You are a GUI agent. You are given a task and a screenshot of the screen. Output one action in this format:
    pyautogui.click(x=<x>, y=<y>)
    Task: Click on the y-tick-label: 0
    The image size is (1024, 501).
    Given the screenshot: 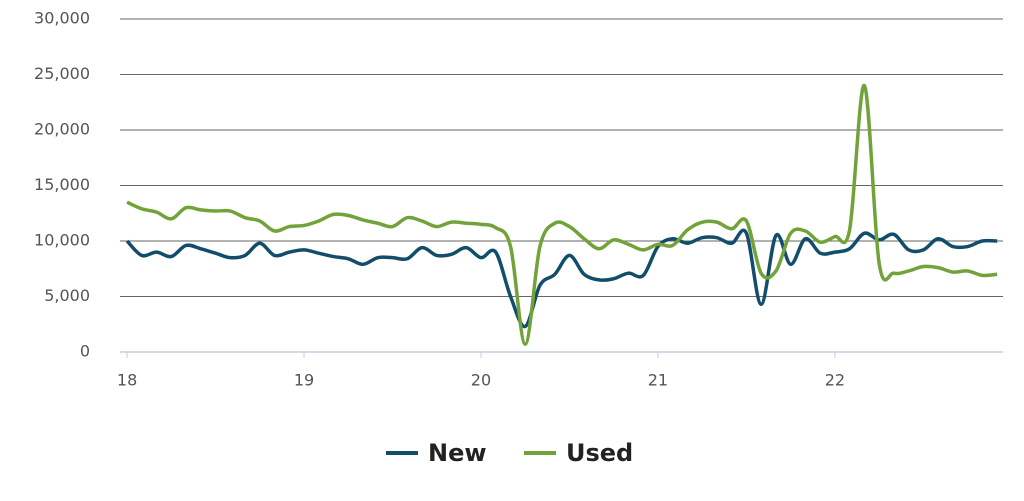 What is the action you would take?
    pyautogui.click(x=85, y=351)
    